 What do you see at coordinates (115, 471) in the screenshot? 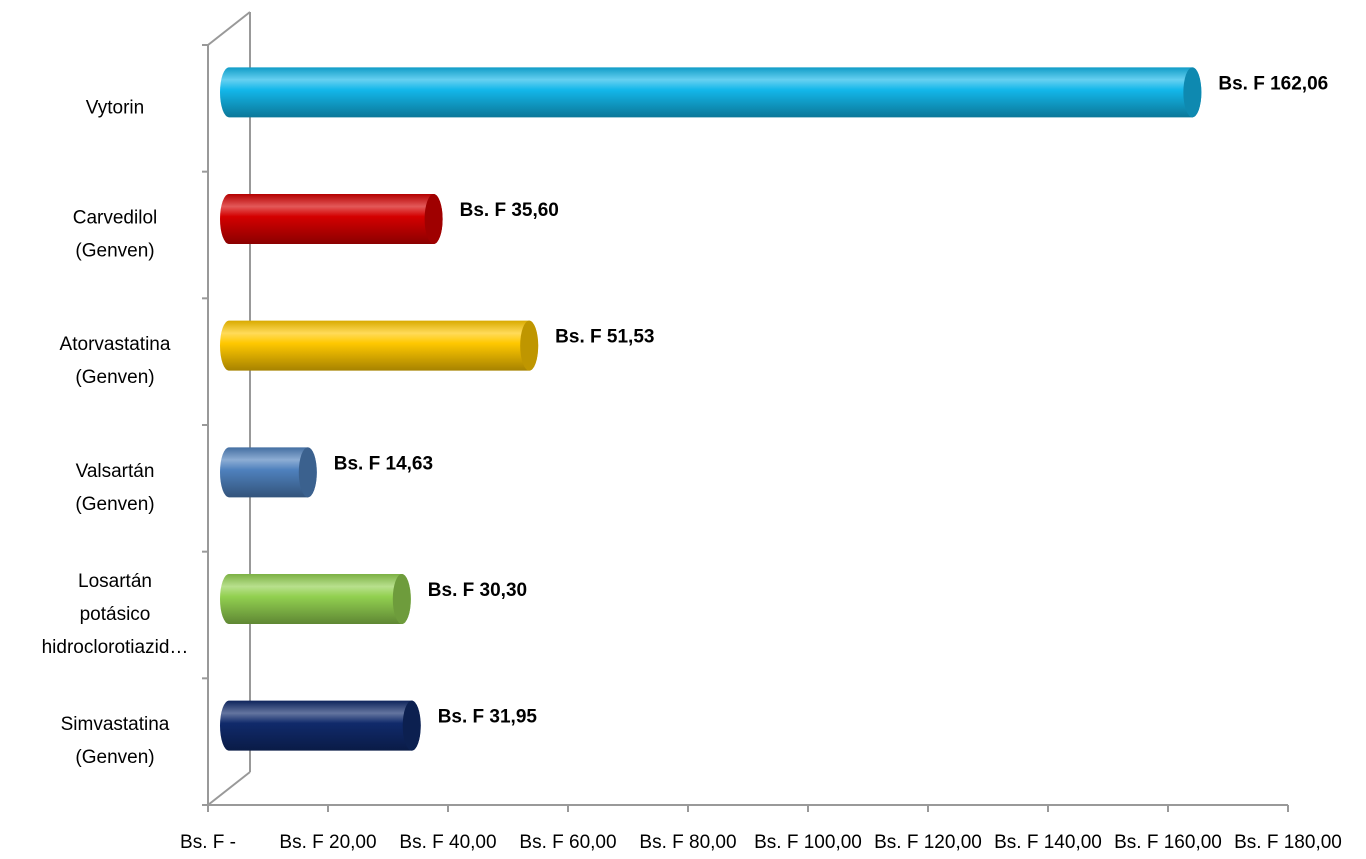
I see `category-label-line: Valsartán` at bounding box center [115, 471].